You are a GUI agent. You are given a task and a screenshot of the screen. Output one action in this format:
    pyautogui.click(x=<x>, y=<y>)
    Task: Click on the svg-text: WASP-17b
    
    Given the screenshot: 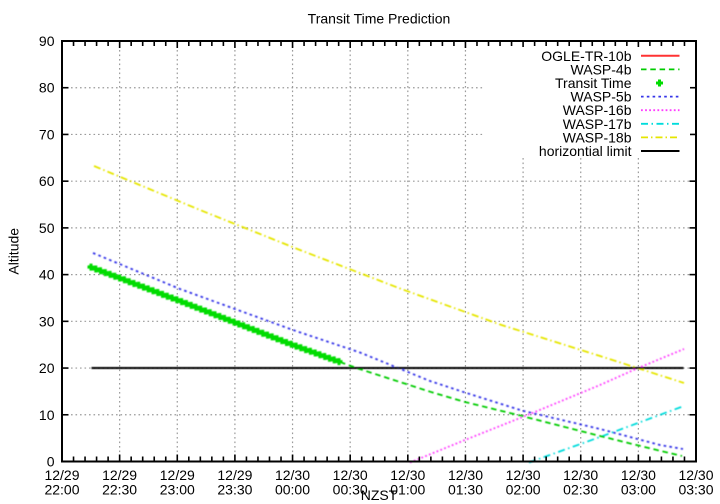 What is the action you would take?
    pyautogui.click(x=597, y=124)
    